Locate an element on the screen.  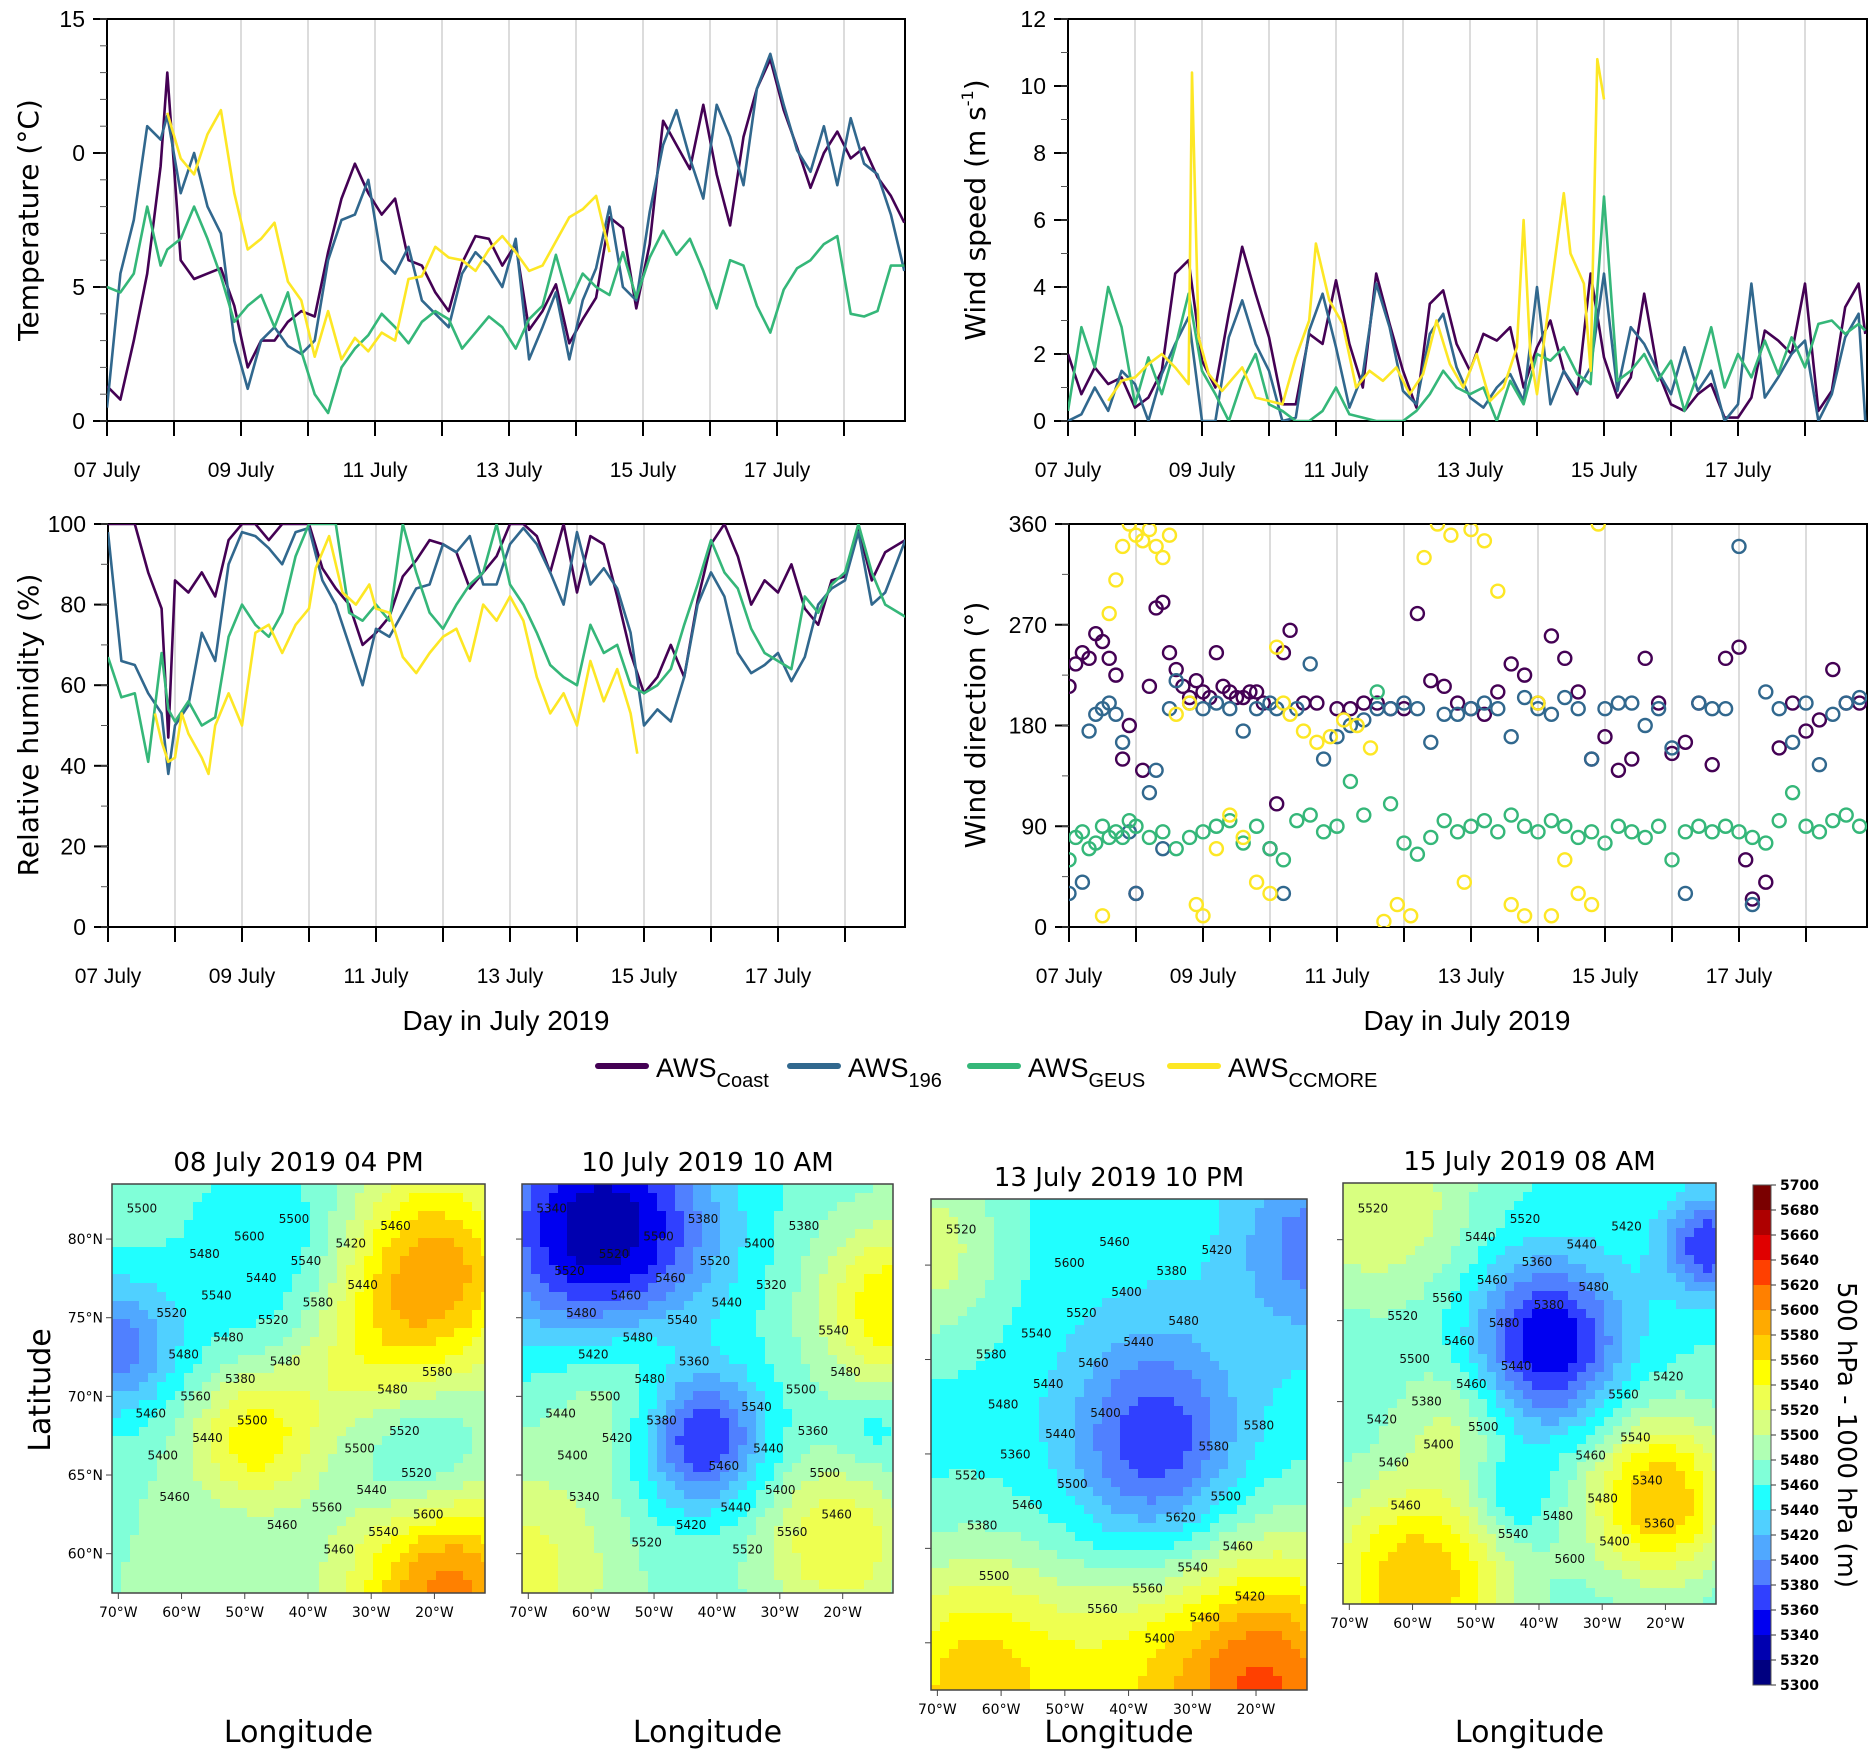
map-x-tick-label: 30°W is located at coordinates (371, 1613).